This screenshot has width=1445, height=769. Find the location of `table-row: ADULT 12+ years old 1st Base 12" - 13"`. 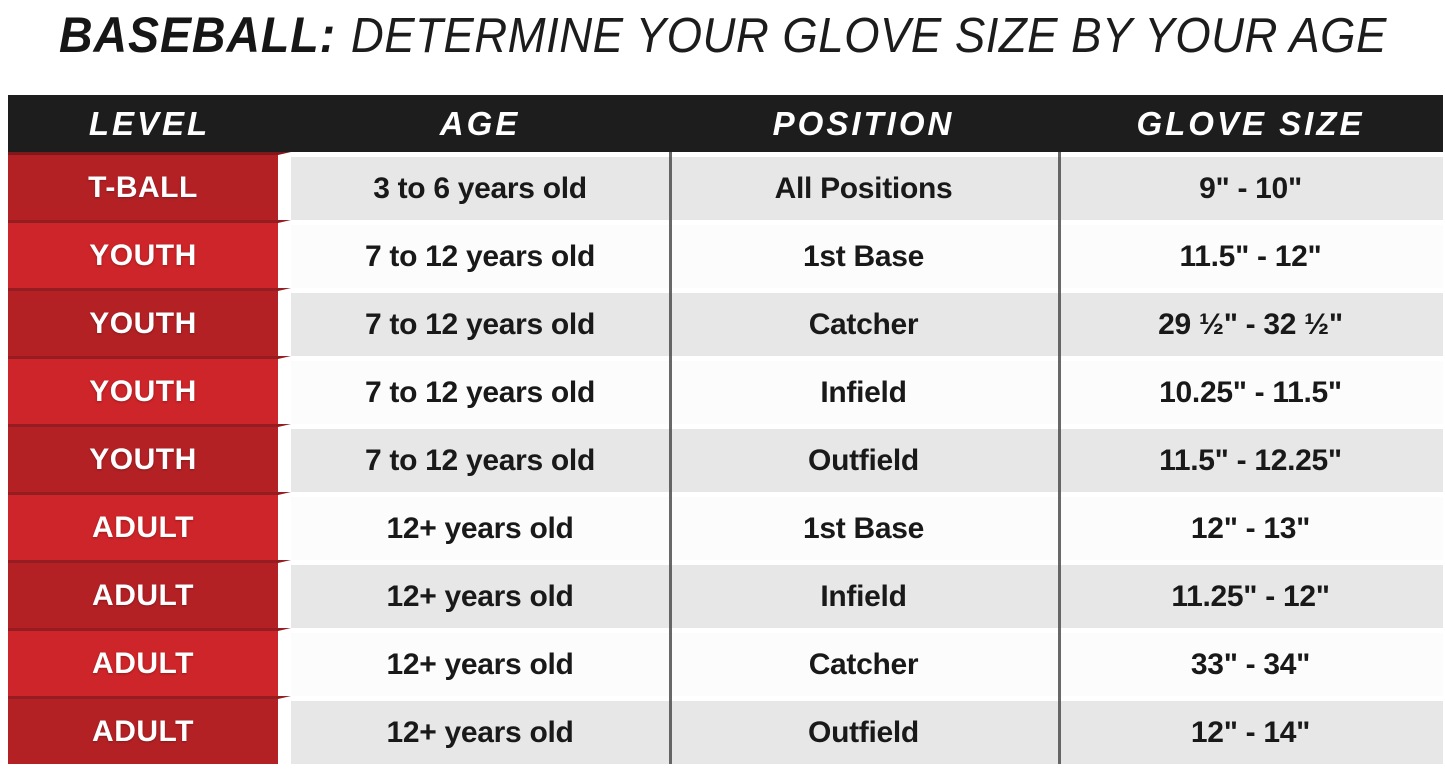

table-row: ADULT 12+ years old 1st Base 12" - 13" is located at coordinates (725, 526).